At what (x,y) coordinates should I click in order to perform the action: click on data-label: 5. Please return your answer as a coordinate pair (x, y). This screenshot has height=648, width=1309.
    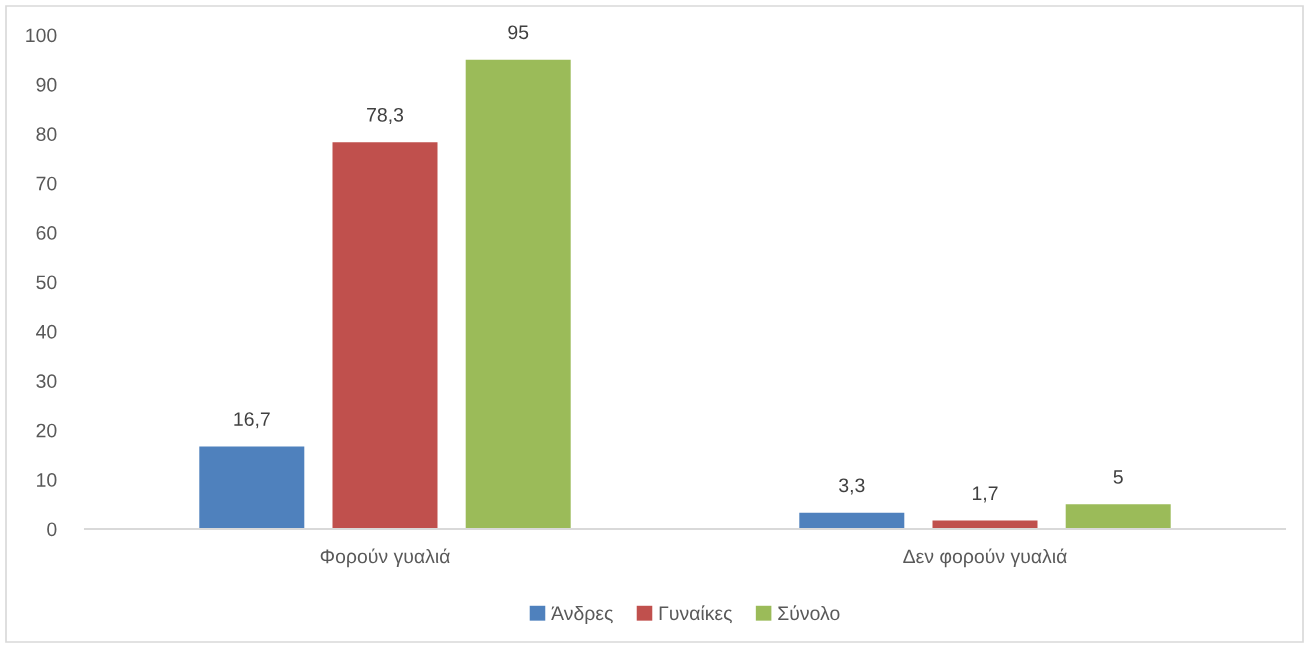
    Looking at the image, I should click on (1118, 477).